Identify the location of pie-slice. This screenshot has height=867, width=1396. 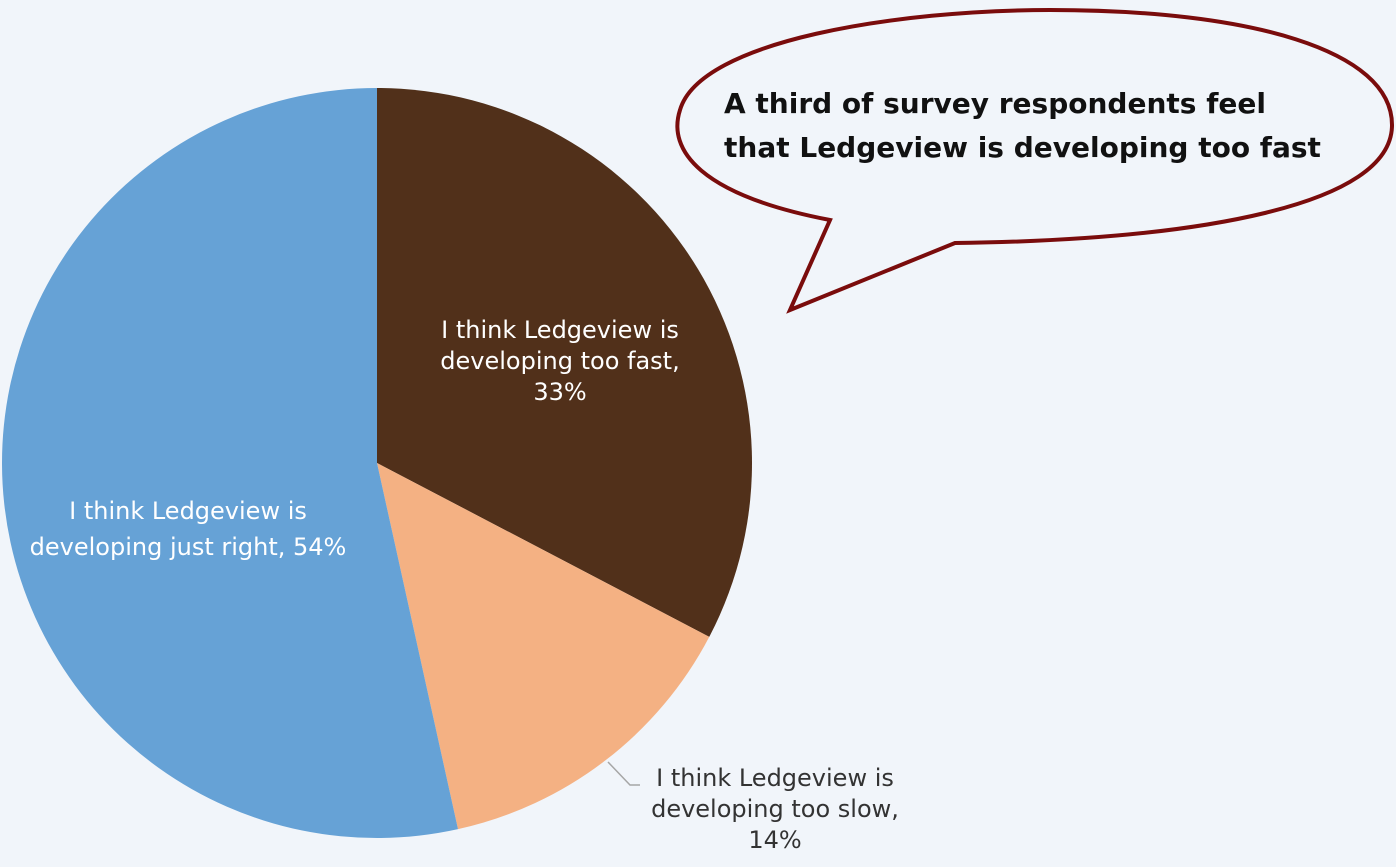
(543, 646).